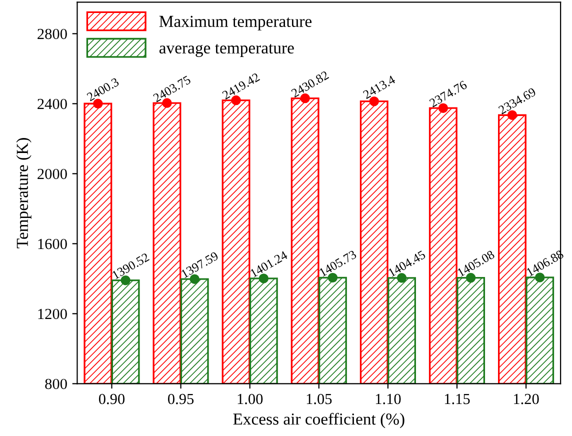 This screenshot has height=436, width=572. I want to click on x-tick-label: 1.20, so click(526, 399).